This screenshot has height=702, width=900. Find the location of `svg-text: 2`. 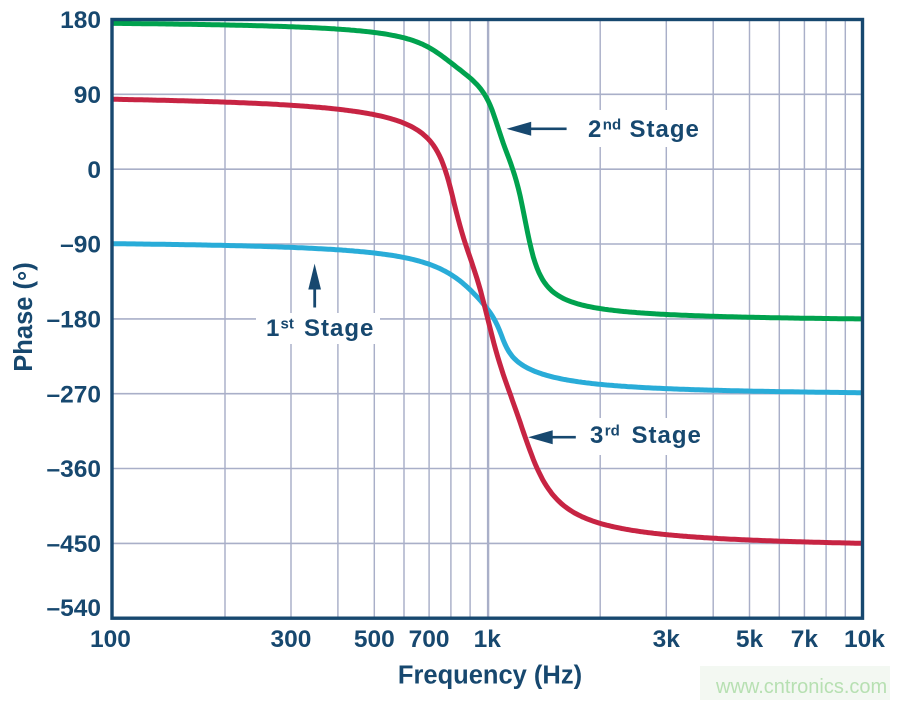

svg-text: 2 is located at coordinates (595, 129).